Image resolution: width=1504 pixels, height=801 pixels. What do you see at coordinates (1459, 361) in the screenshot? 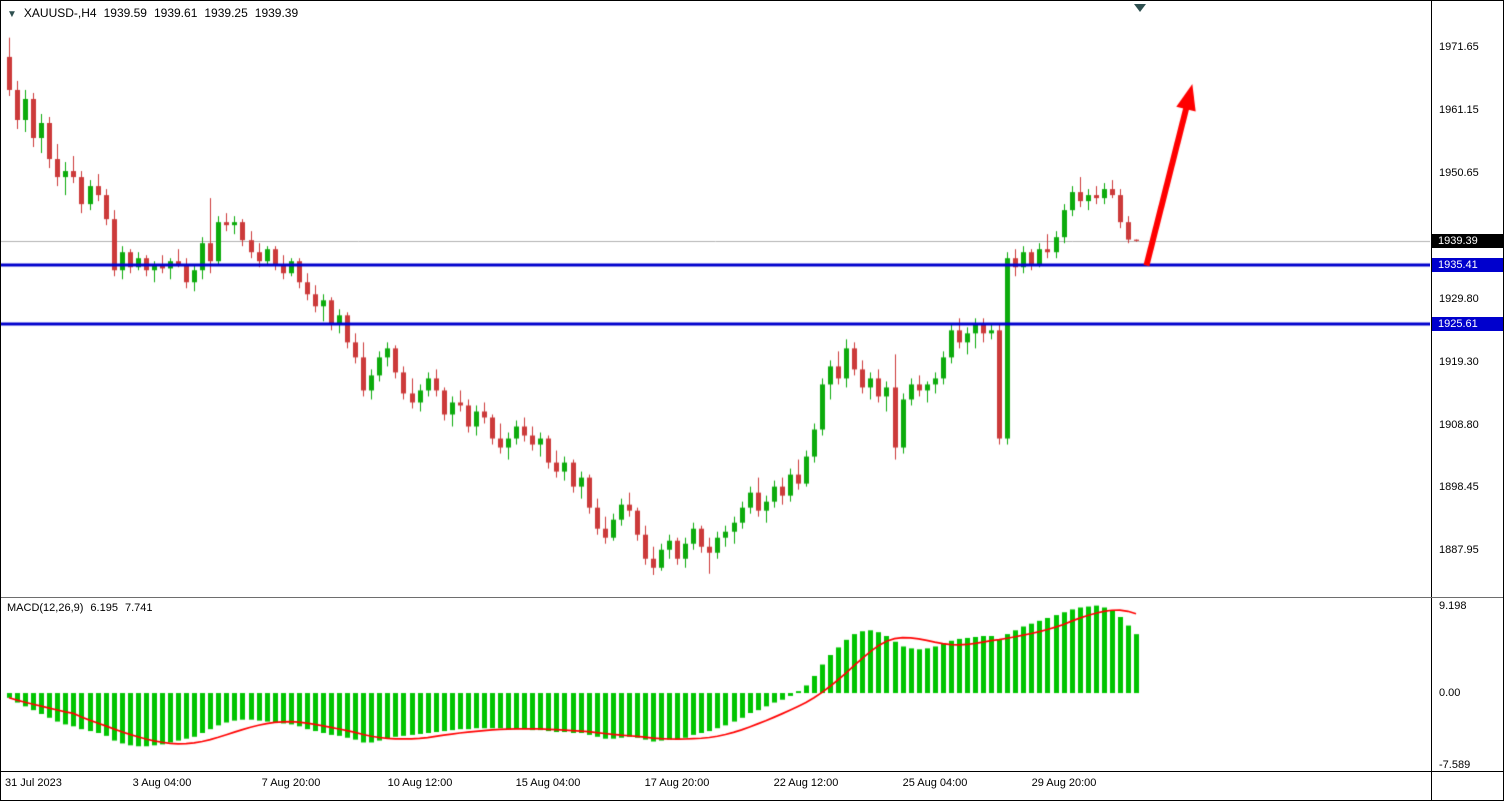
I see `price-axis-label: 1919.30` at bounding box center [1459, 361].